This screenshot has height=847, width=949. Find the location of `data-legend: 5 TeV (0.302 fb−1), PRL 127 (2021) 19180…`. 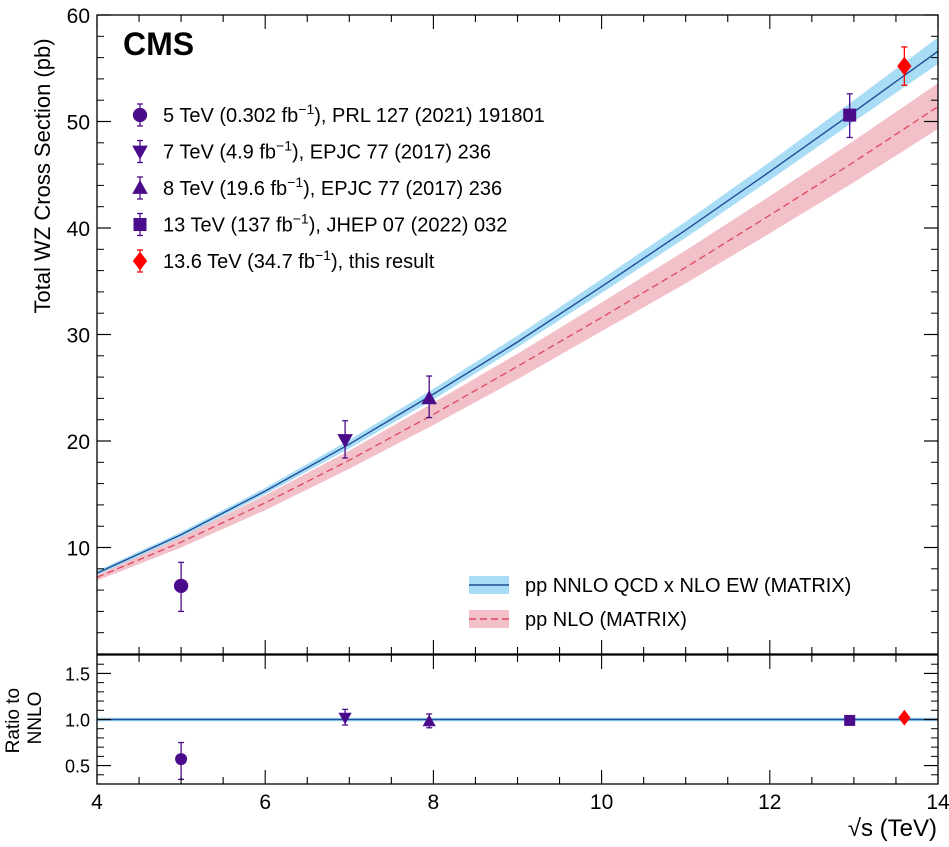

data-legend: 5 TeV (0.302 fb−1), PRL 127 (2021) 19180… is located at coordinates (338, 187).